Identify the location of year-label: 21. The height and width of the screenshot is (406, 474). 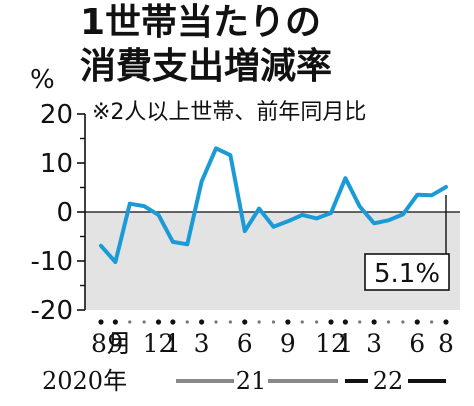
(251, 381).